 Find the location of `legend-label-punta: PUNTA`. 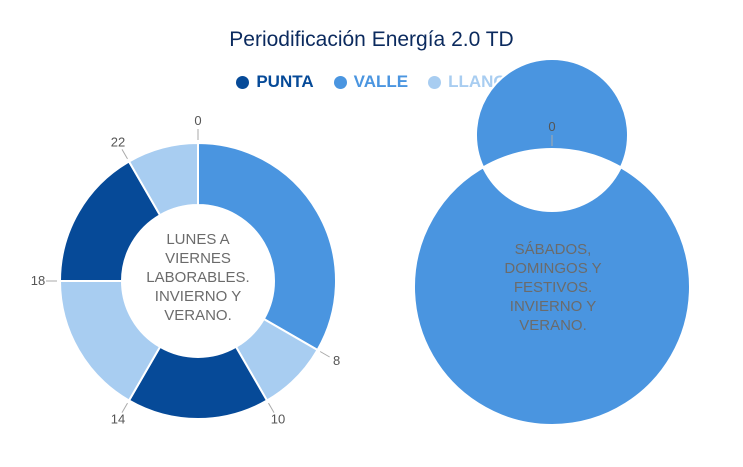

legend-label-punta: PUNTA is located at coordinates (285, 81).